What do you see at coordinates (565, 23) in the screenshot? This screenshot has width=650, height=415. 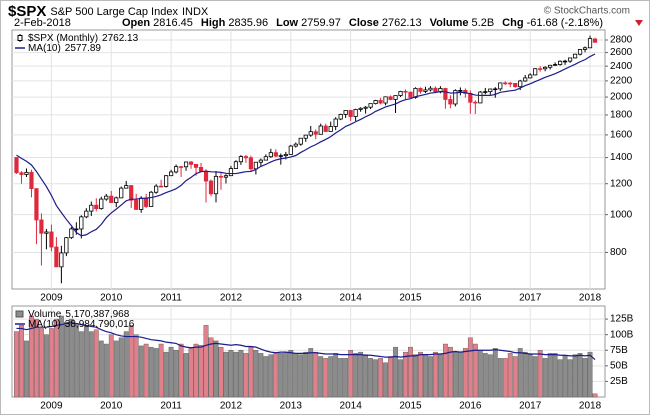 I see `quote-value: -61.68 (-2.18%)` at bounding box center [565, 23].